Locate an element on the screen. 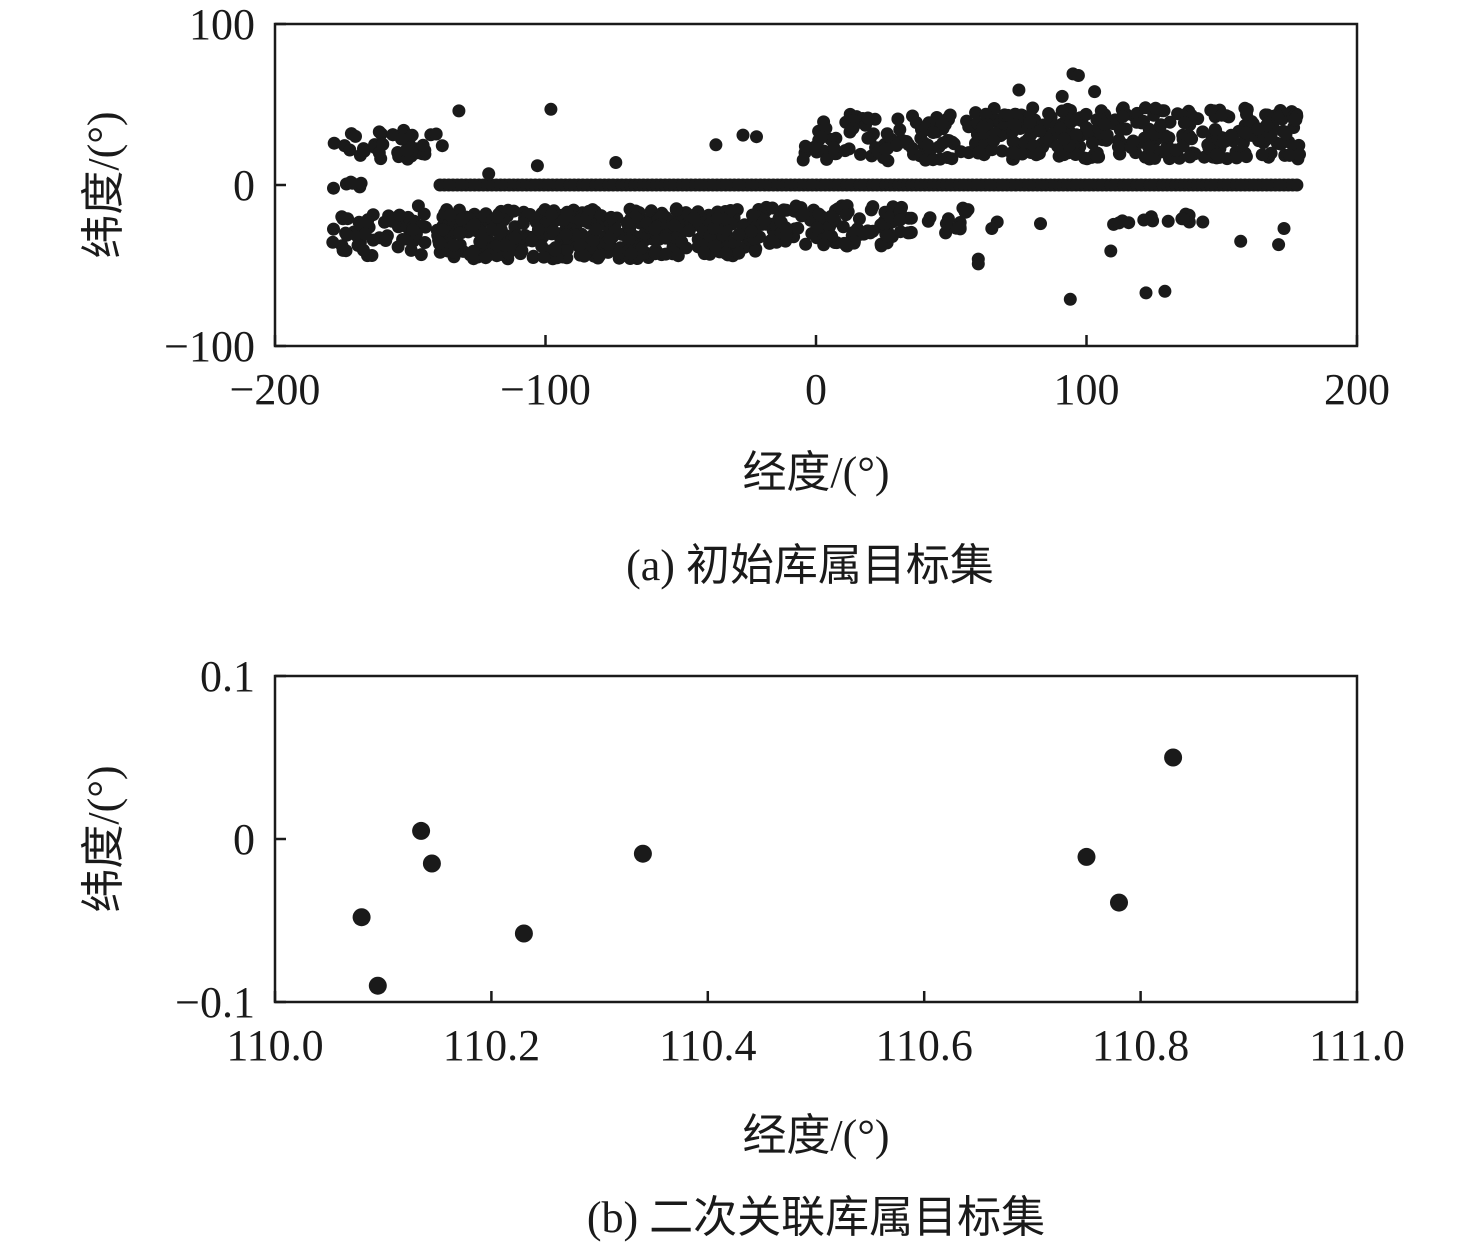 This screenshot has width=1476, height=1255. x-tick-label: 110.8 is located at coordinates (1140, 1045).